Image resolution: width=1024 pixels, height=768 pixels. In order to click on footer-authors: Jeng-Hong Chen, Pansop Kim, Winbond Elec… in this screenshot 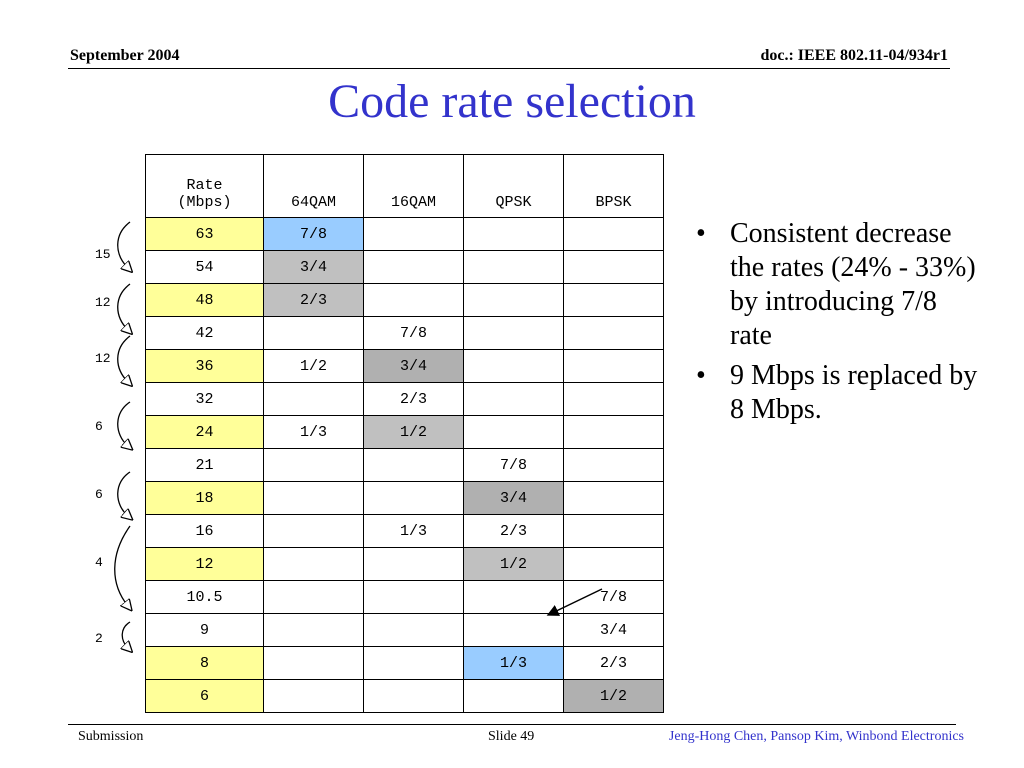, I will do `click(816, 736)`.